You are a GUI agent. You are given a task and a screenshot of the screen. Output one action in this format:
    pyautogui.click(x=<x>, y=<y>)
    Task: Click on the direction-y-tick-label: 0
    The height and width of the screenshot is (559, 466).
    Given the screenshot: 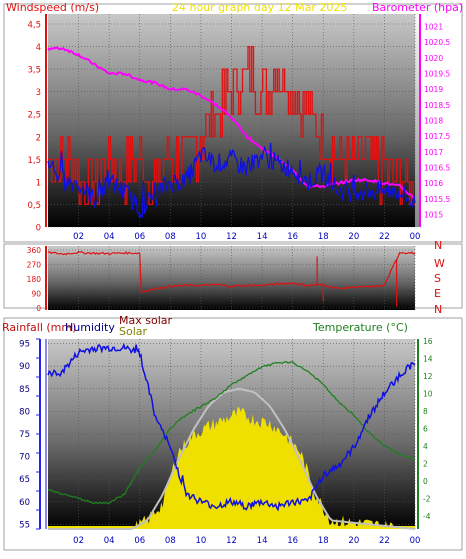 What is the action you would take?
    pyautogui.click(x=38, y=308)
    